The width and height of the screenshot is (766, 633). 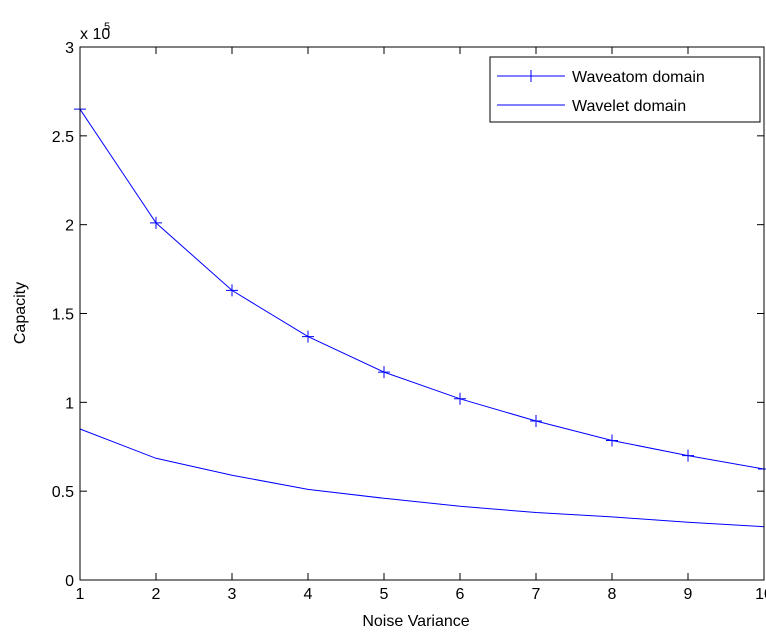 I want to click on y-tick-label: 1, so click(x=69, y=403).